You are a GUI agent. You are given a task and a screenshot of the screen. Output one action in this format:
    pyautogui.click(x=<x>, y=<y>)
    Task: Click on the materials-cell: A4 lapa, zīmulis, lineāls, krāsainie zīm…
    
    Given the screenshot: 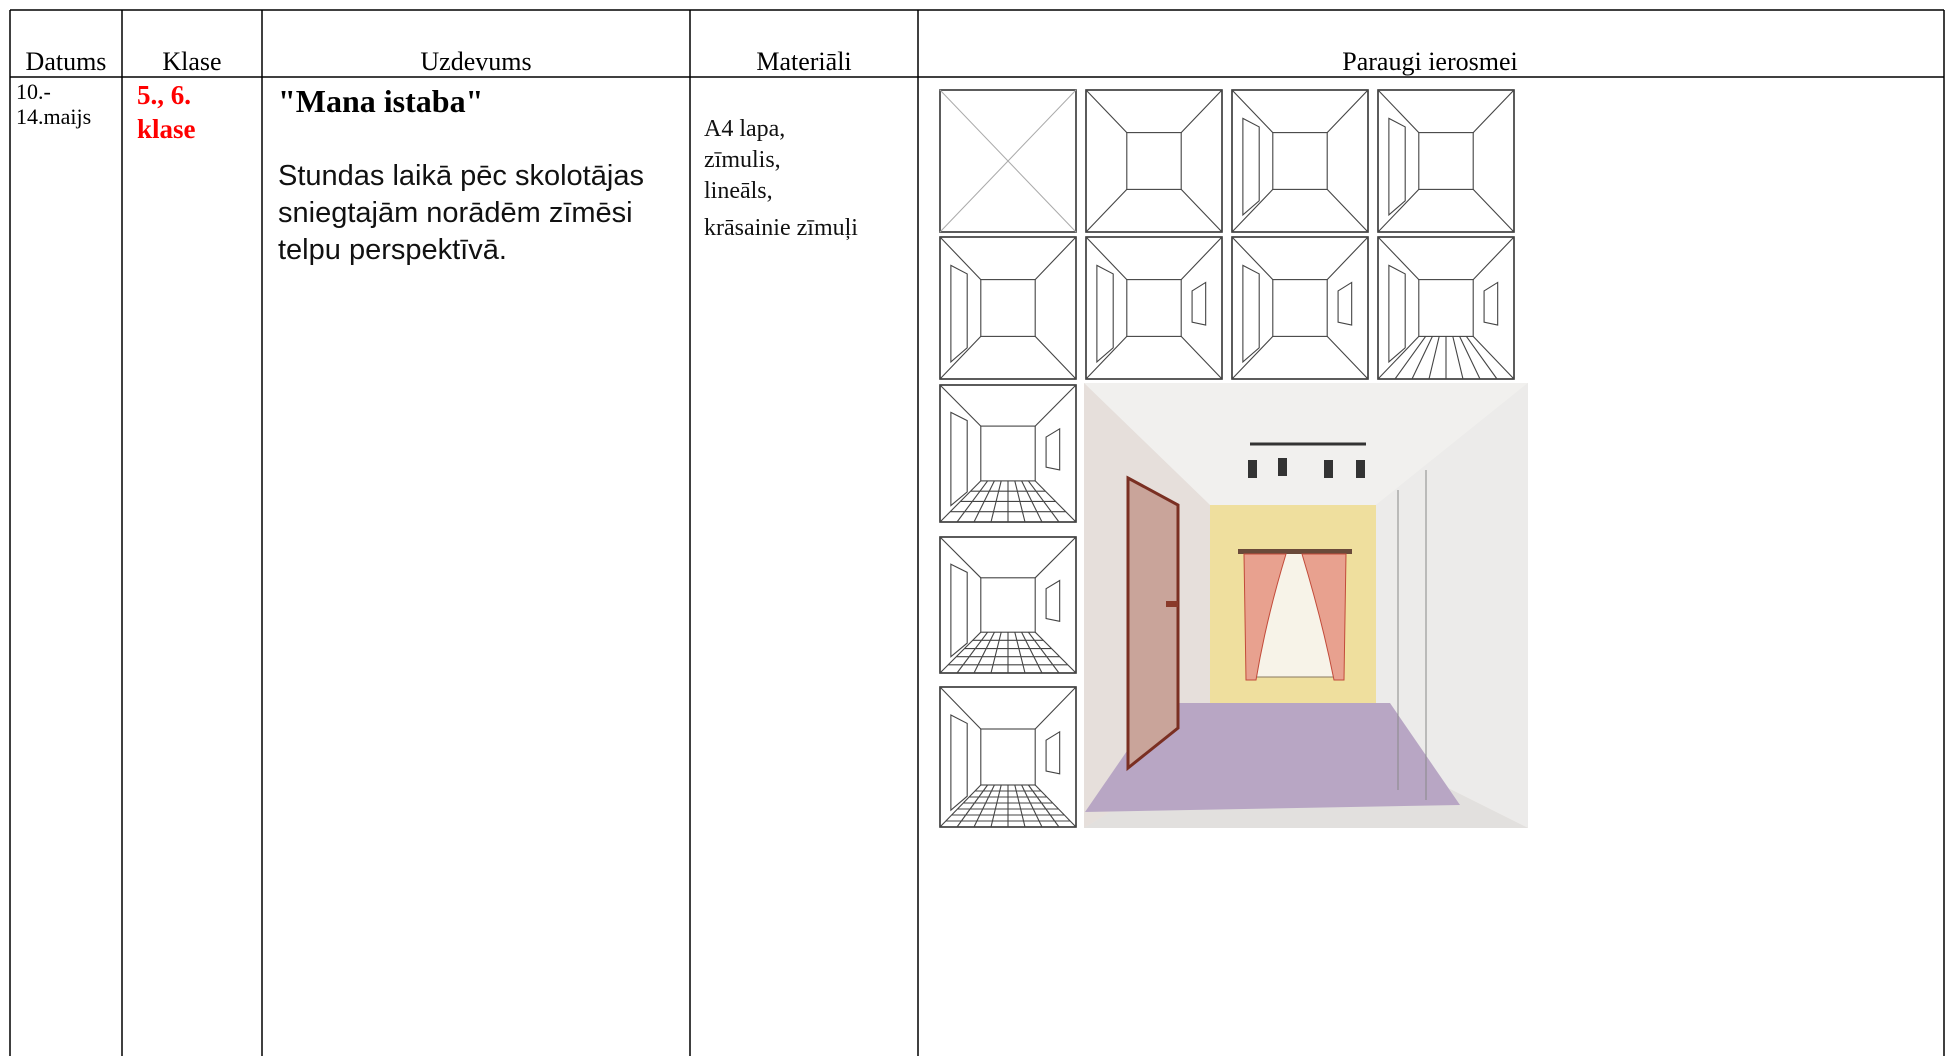 What is the action you would take?
    pyautogui.click(x=781, y=178)
    